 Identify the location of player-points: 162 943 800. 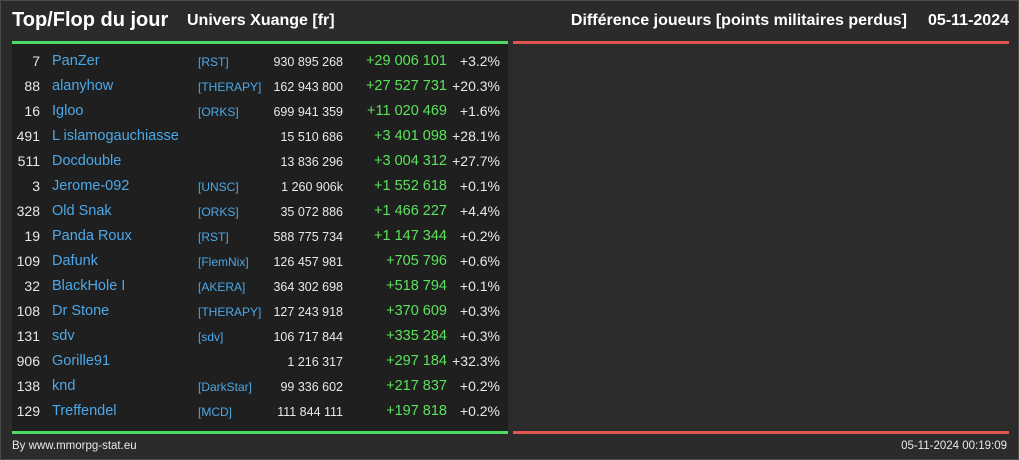
(308, 87).